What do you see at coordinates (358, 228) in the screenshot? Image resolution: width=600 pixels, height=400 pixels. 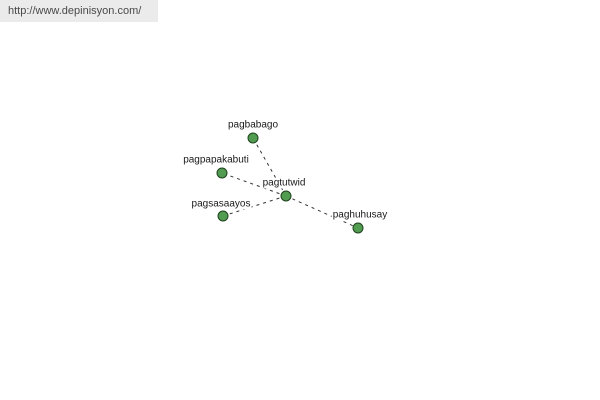 I see `graph-node-paghuhusay` at bounding box center [358, 228].